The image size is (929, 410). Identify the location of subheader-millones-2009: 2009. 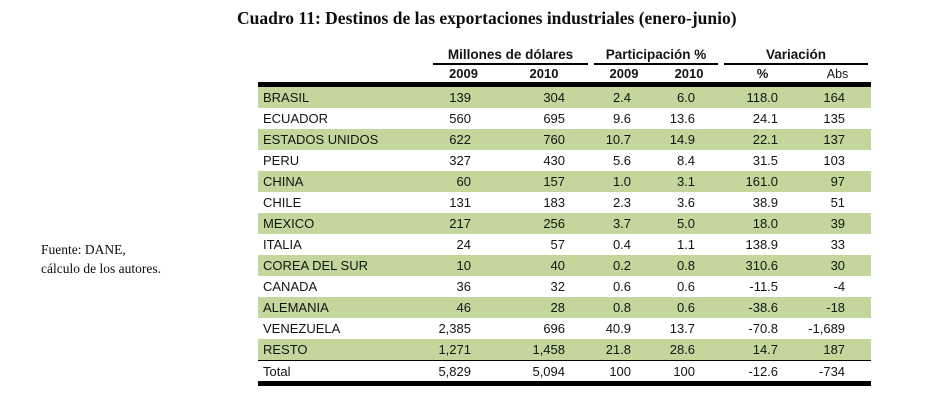
(463, 76).